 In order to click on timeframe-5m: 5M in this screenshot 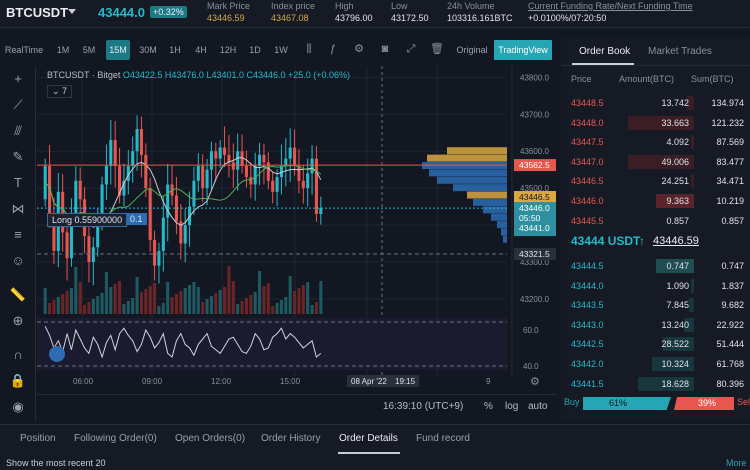, I will do `click(89, 50)`.